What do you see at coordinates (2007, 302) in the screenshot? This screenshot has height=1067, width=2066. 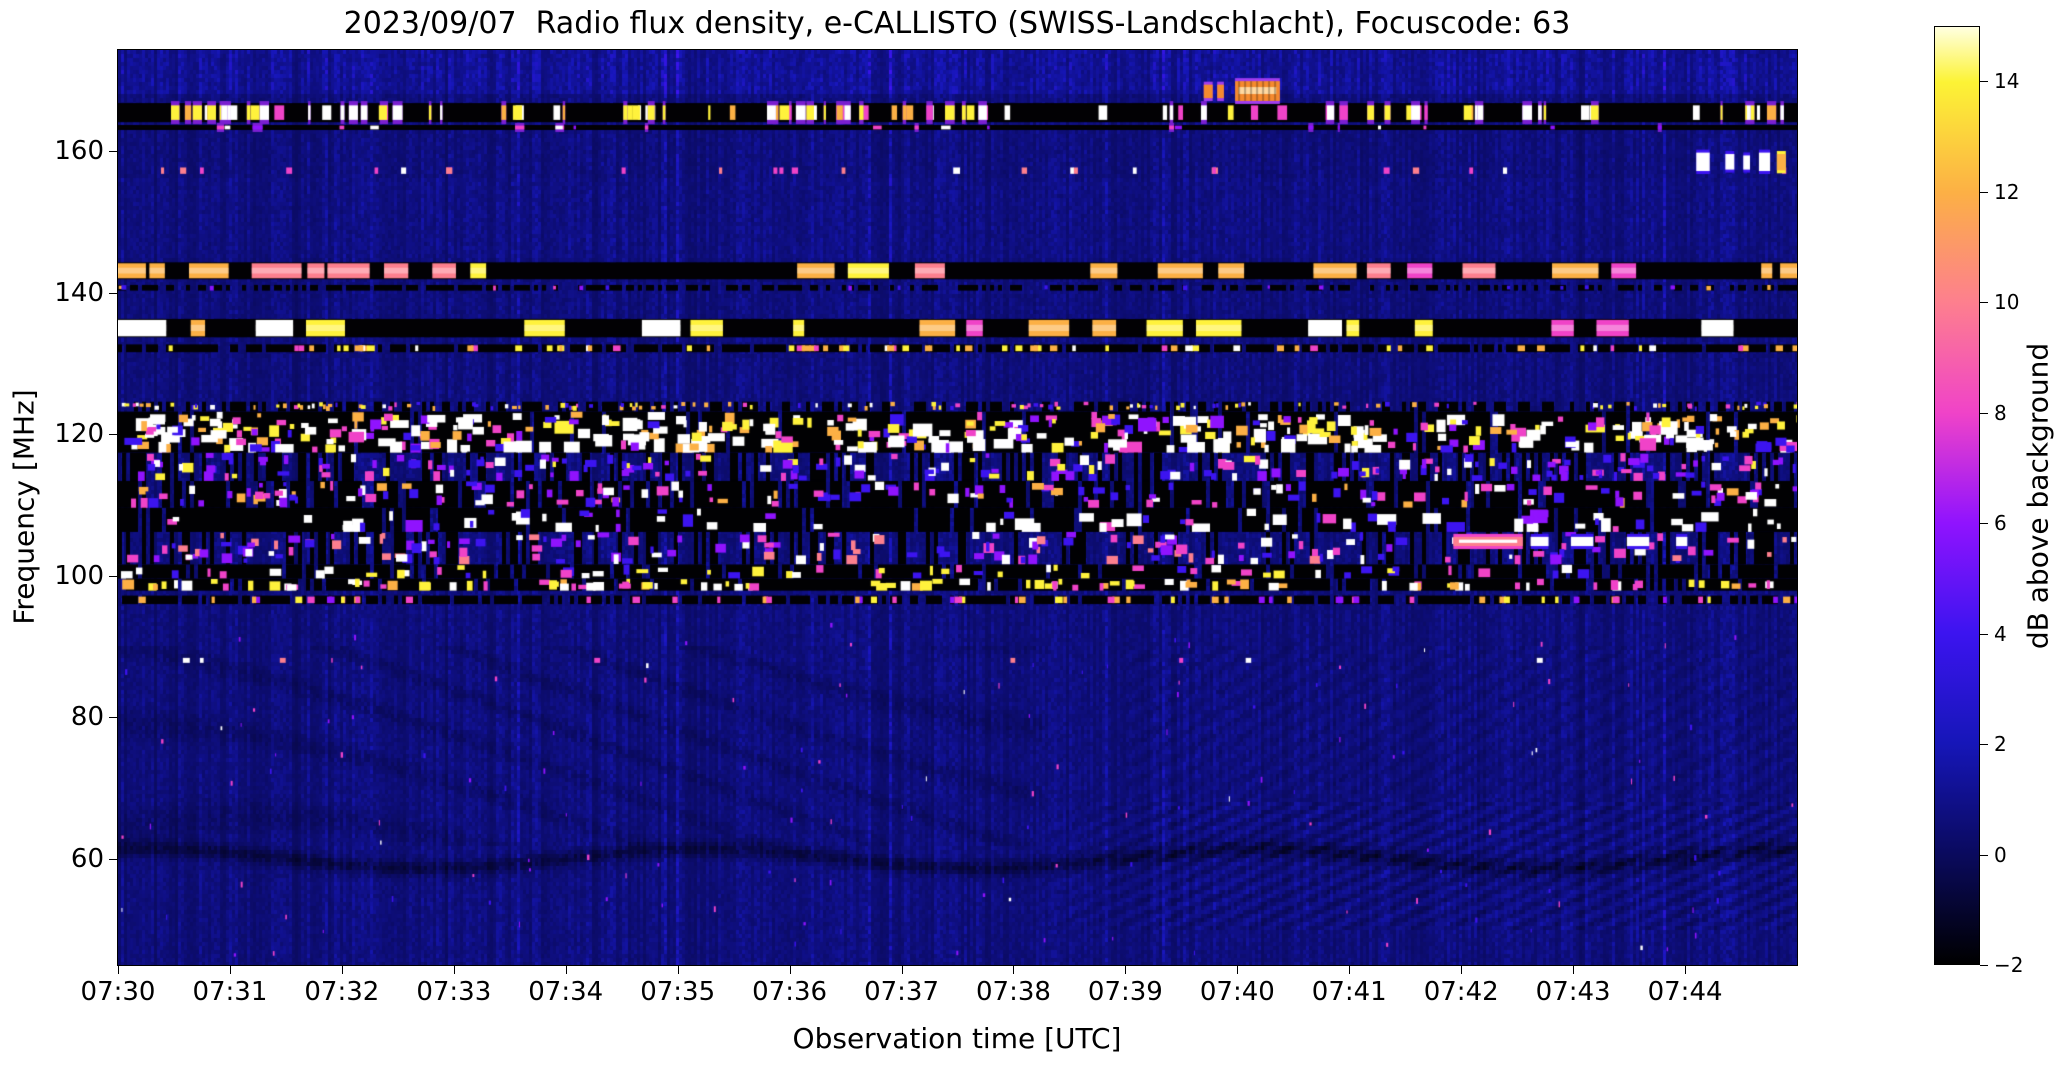 I see `colorbar-tick-label: 10` at bounding box center [2007, 302].